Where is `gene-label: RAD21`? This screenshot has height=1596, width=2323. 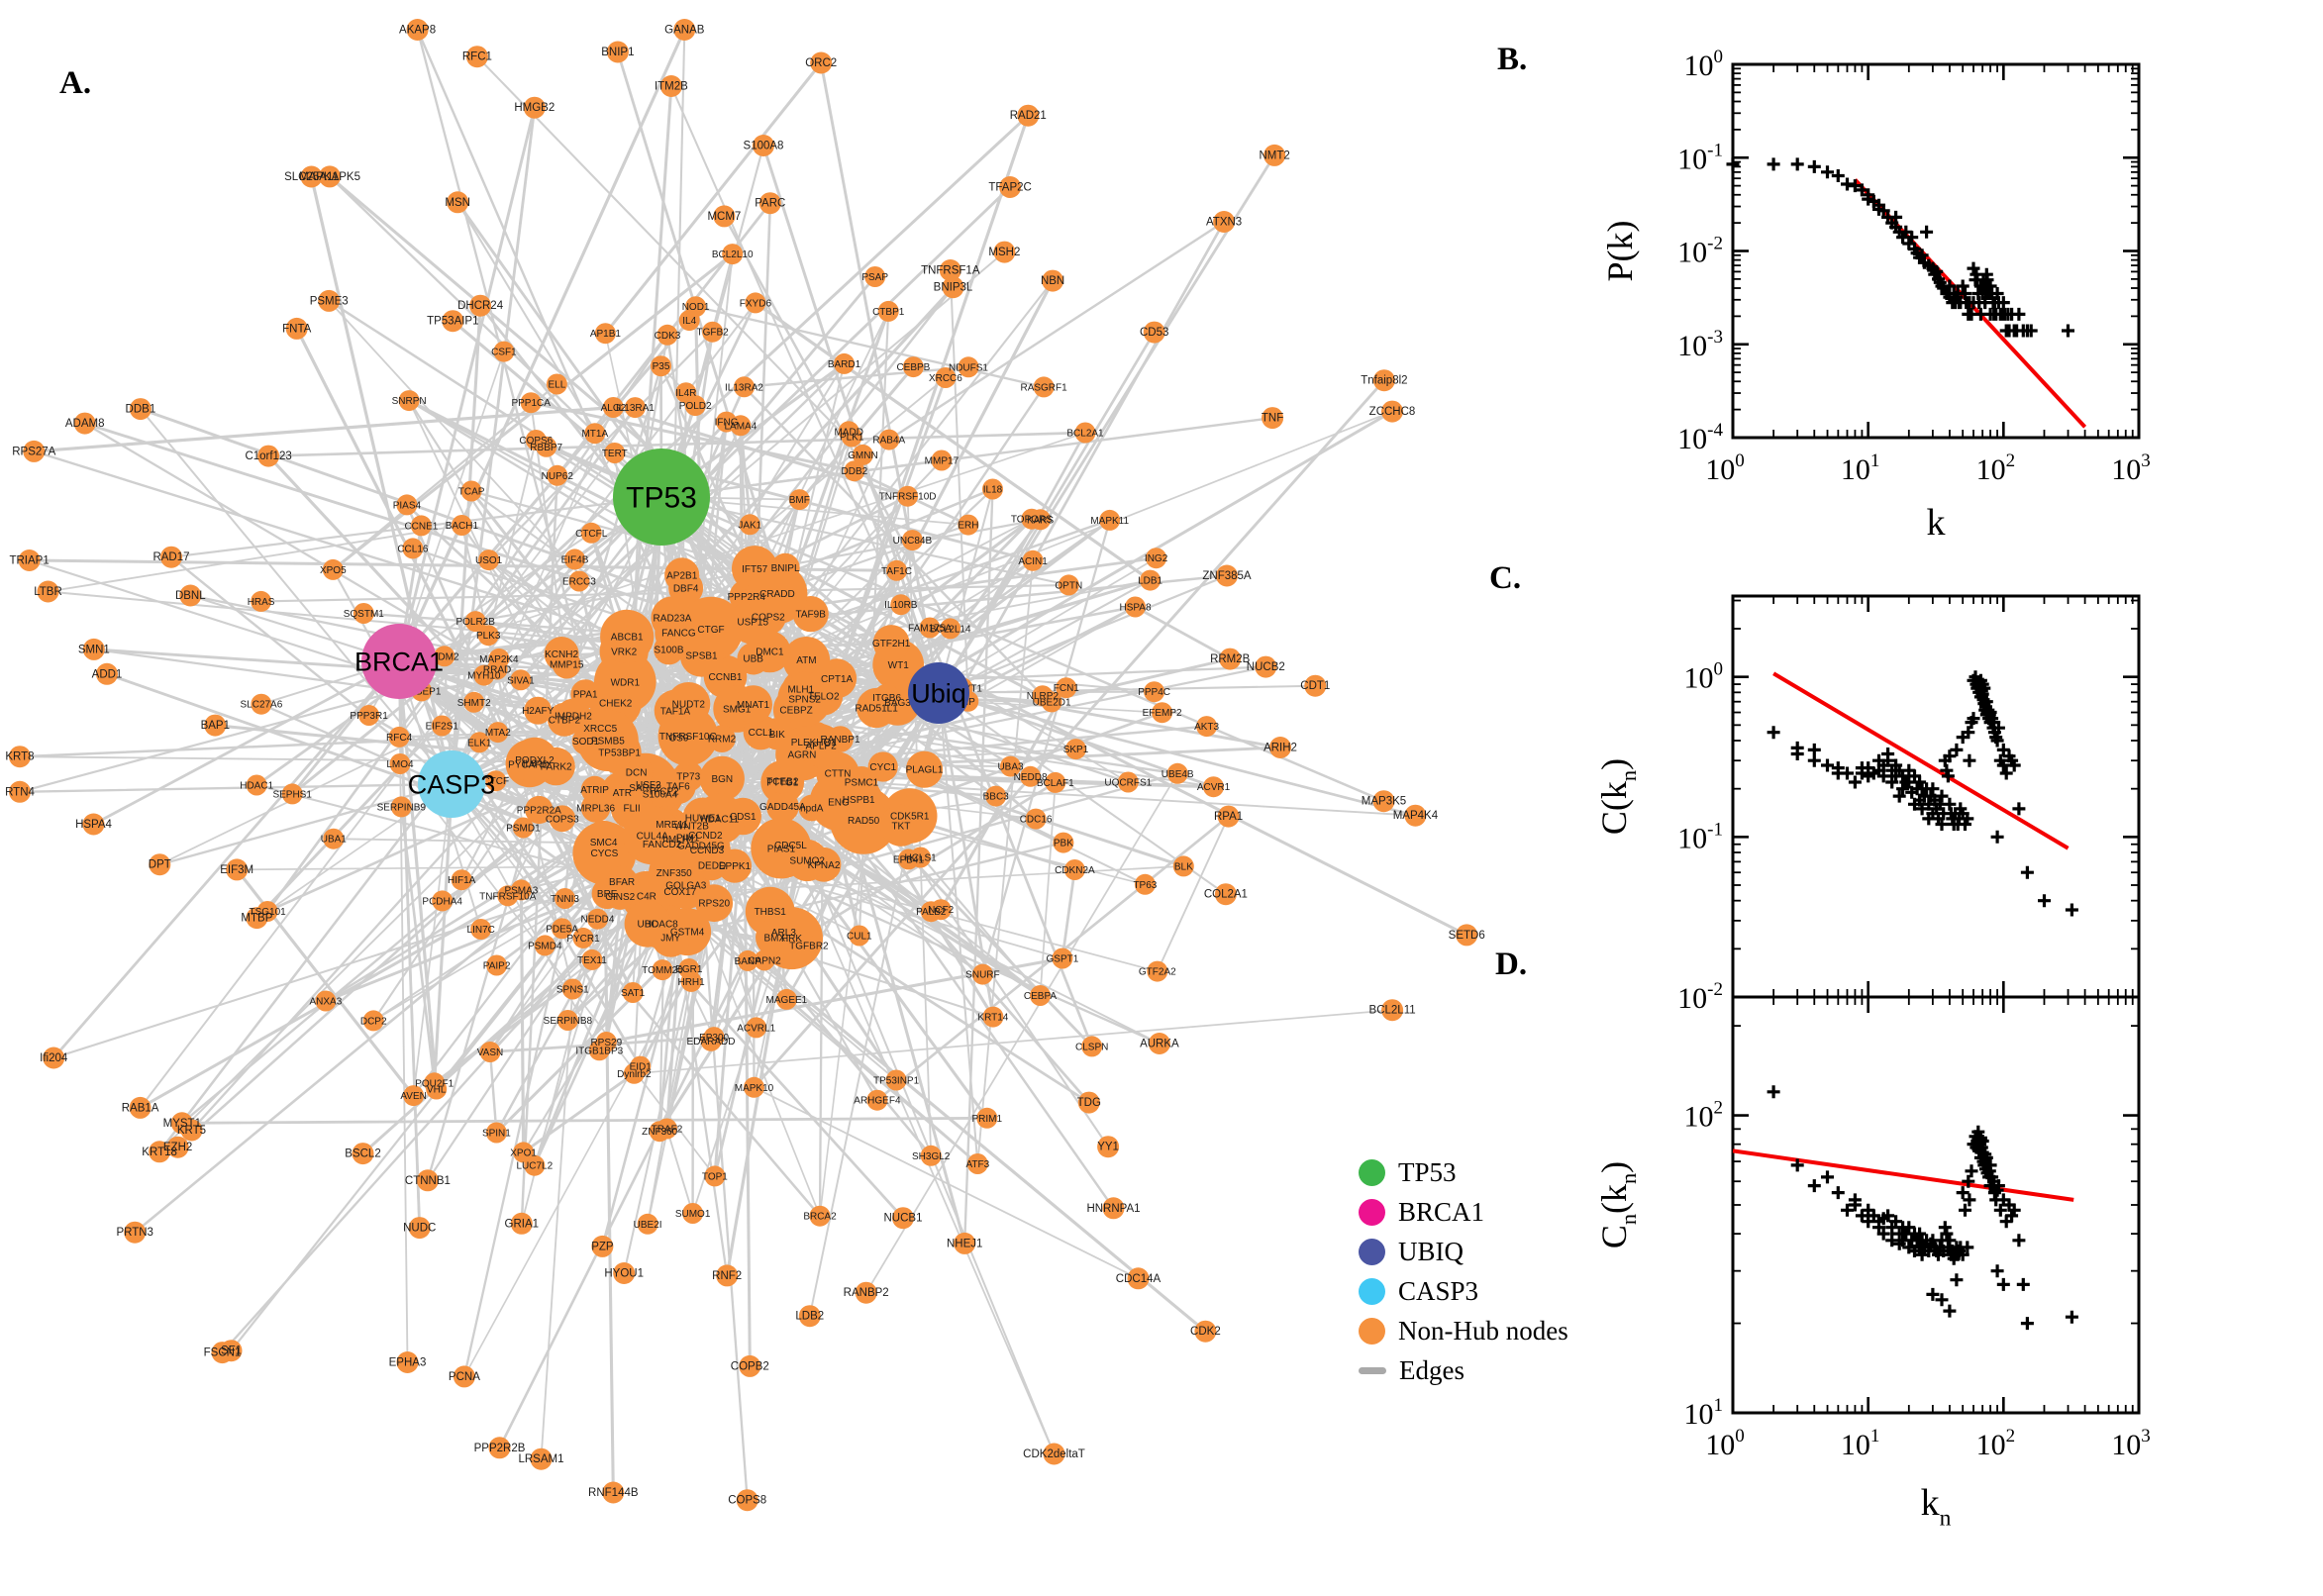 gene-label: RAD21 is located at coordinates (1028, 116).